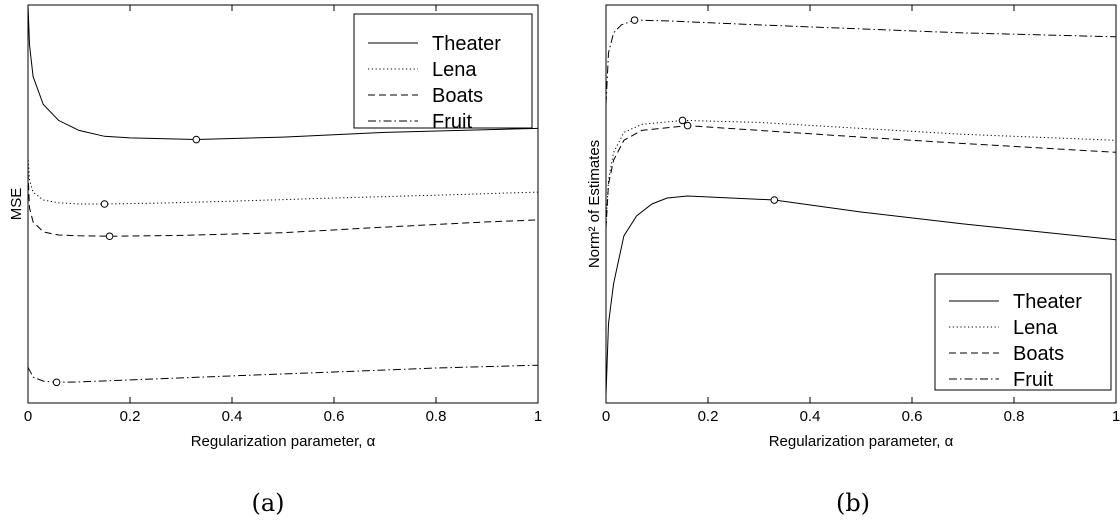 The height and width of the screenshot is (527, 1120). What do you see at coordinates (594, 204) in the screenshot?
I see `y-axis-label: Norm² of Estimates` at bounding box center [594, 204].